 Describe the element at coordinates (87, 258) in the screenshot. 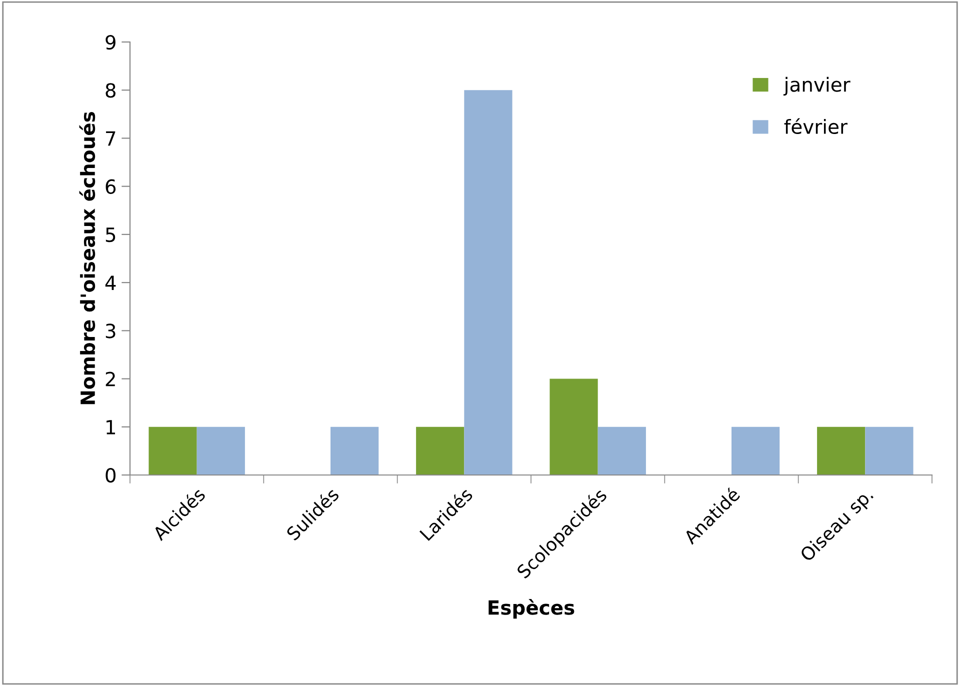

I see `y-axis-title: Nombre d'oiseaux échoués` at that location.